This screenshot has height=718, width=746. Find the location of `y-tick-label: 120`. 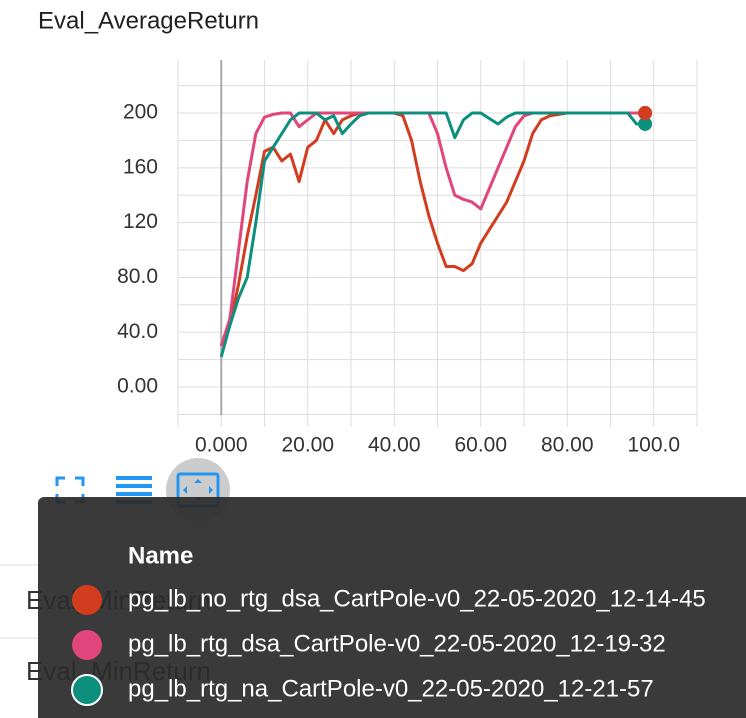

y-tick-label: 120 is located at coordinates (140, 221).